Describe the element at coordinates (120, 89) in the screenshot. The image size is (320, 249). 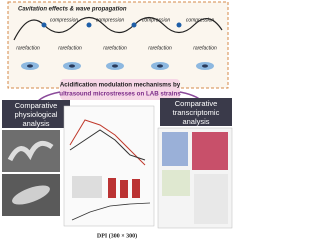
I see `banner` at that location.